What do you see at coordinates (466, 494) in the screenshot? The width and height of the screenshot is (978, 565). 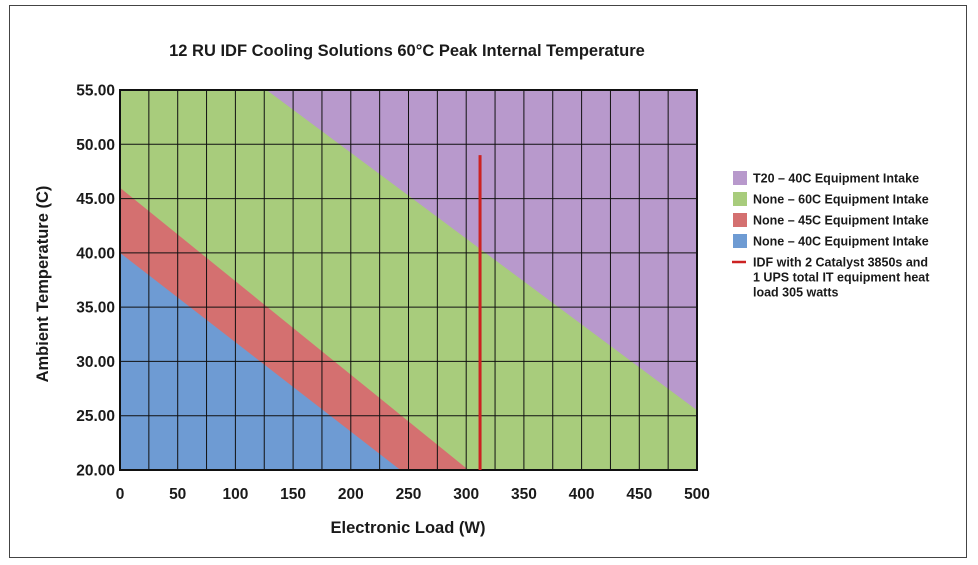 I see `x-tick-label: 300` at bounding box center [466, 494].